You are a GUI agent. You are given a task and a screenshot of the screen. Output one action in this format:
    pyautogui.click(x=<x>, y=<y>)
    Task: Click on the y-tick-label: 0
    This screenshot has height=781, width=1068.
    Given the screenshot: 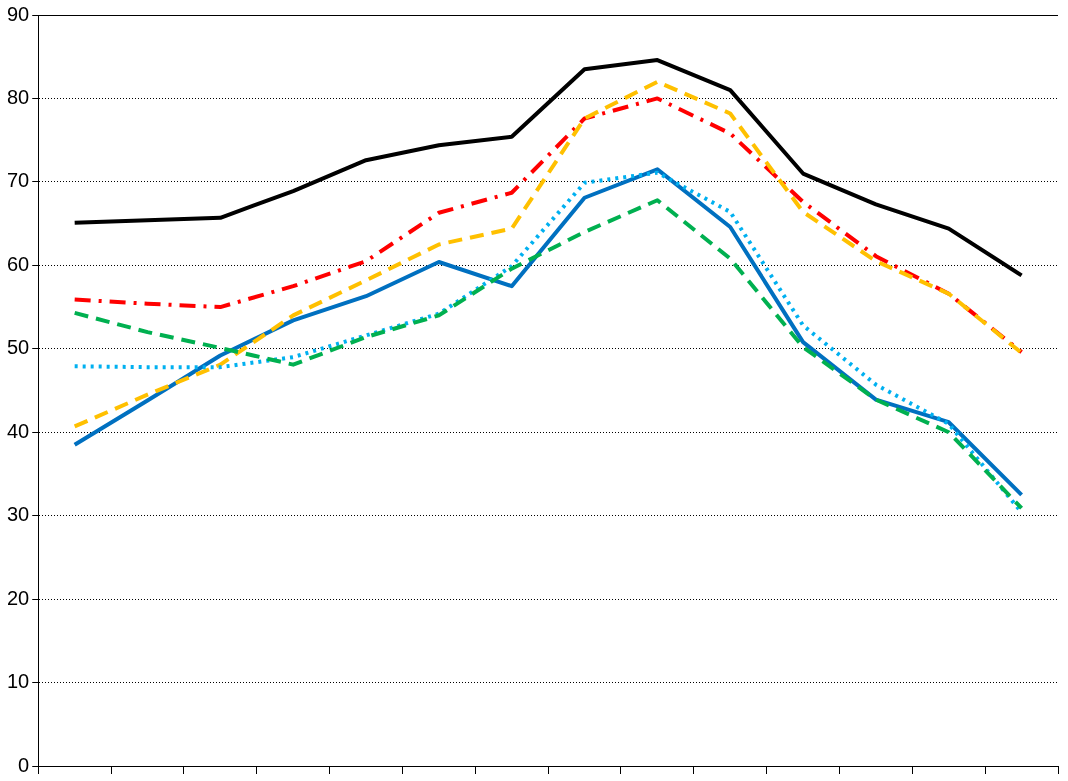 What is the action you would take?
    pyautogui.click(x=24, y=764)
    